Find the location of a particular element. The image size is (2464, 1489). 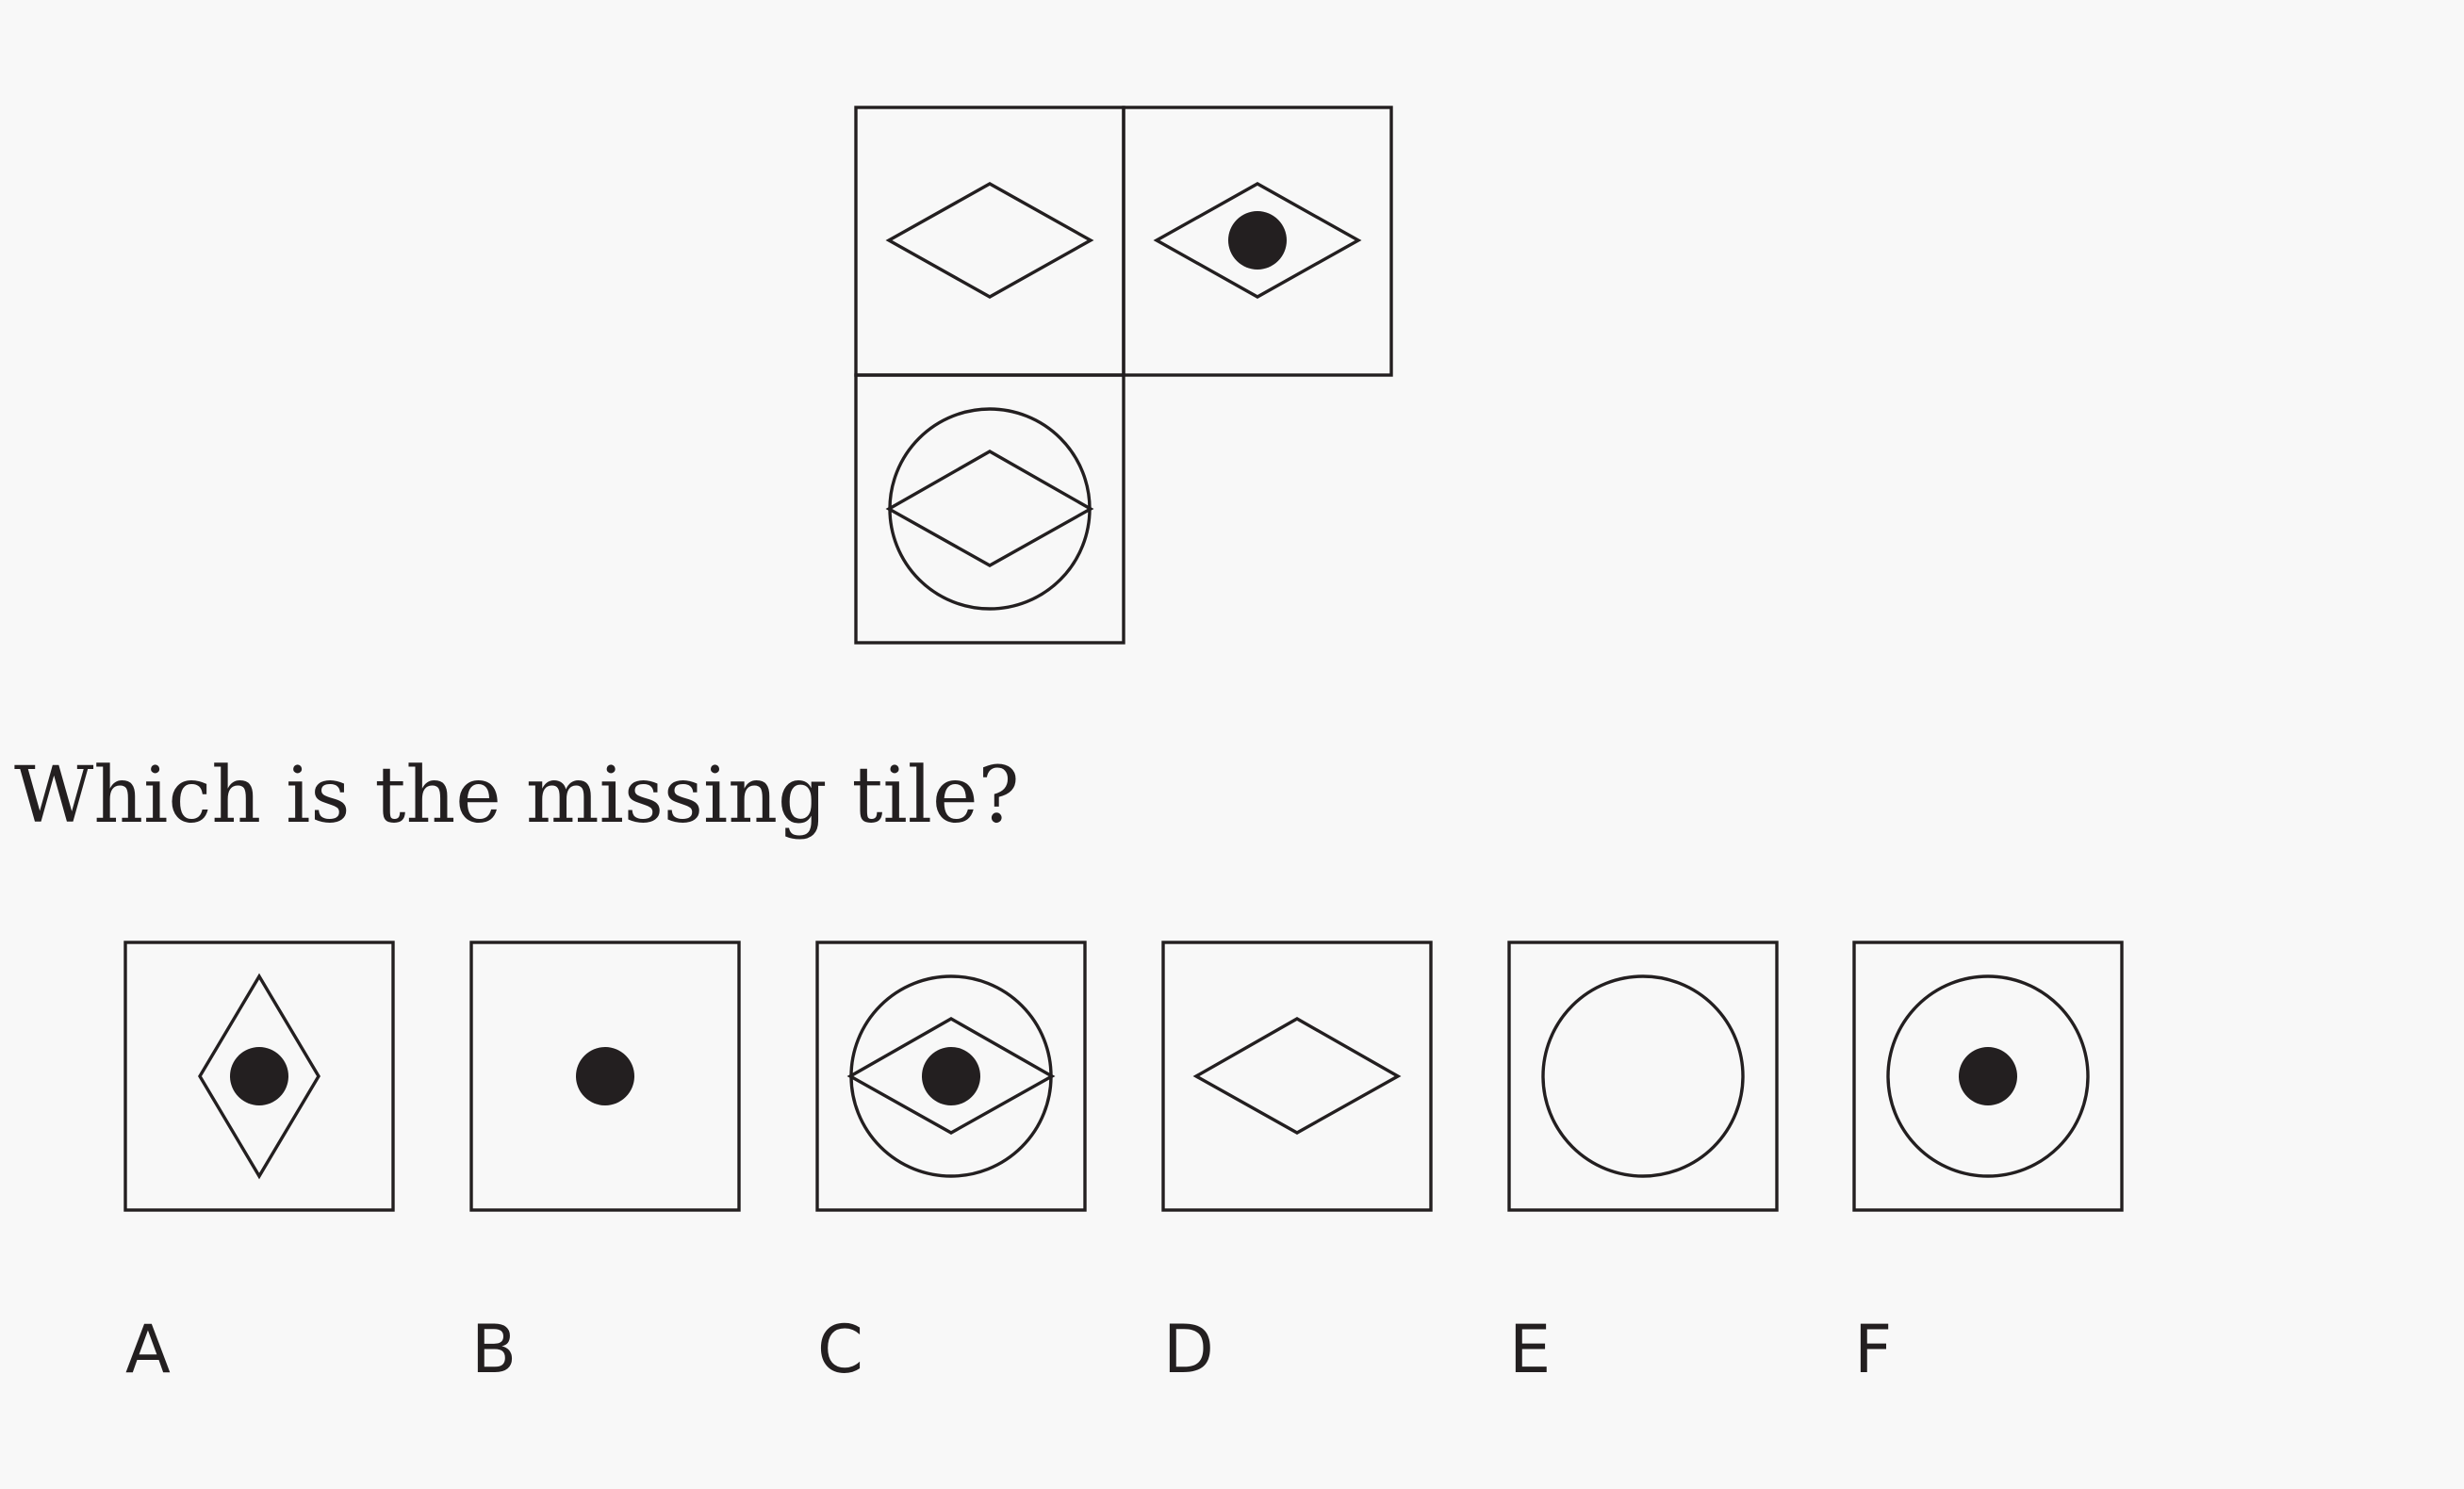

option-label: D is located at coordinates (1188, 1349).